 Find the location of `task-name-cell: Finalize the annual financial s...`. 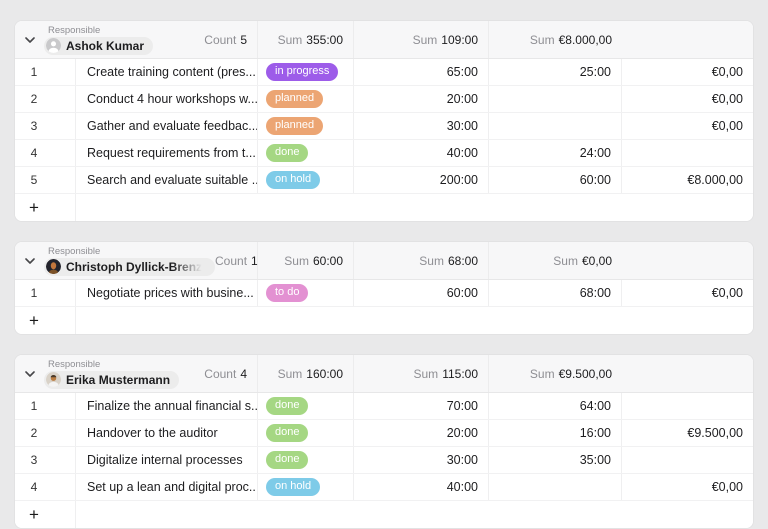

task-name-cell: Finalize the annual financial s... is located at coordinates (167, 406).